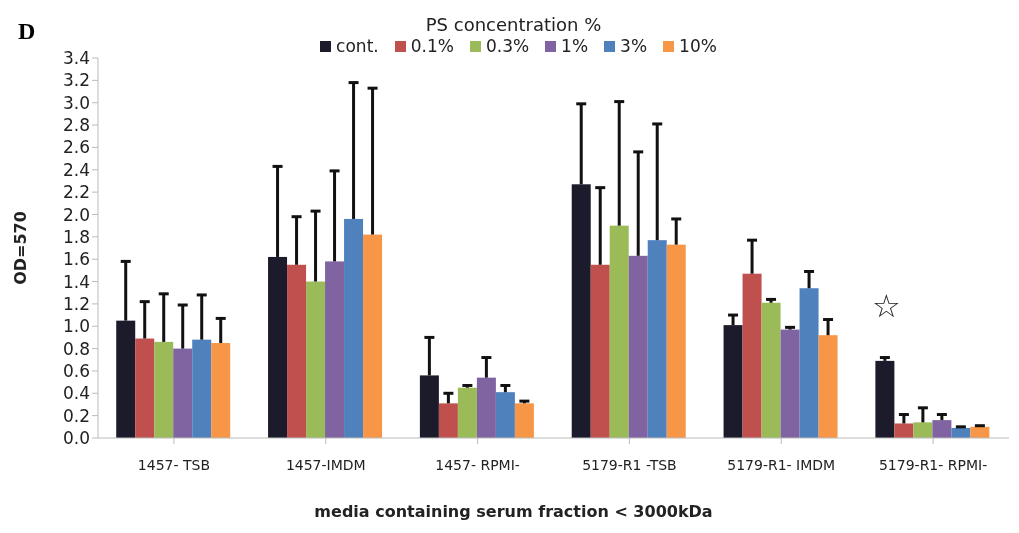 The height and width of the screenshot is (533, 1019). I want to click on y-tick-label: 0.4, so click(76, 393).